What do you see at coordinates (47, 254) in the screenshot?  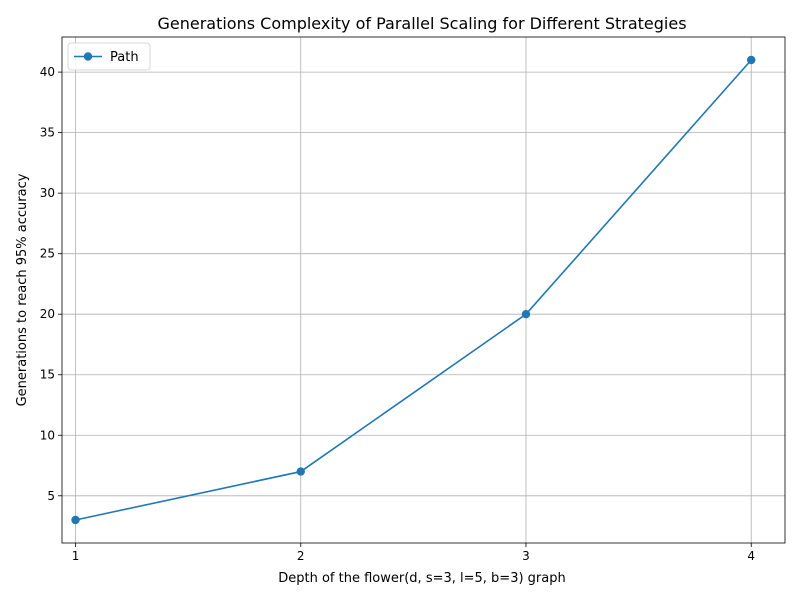 I see `y-tick-label: 25` at bounding box center [47, 254].